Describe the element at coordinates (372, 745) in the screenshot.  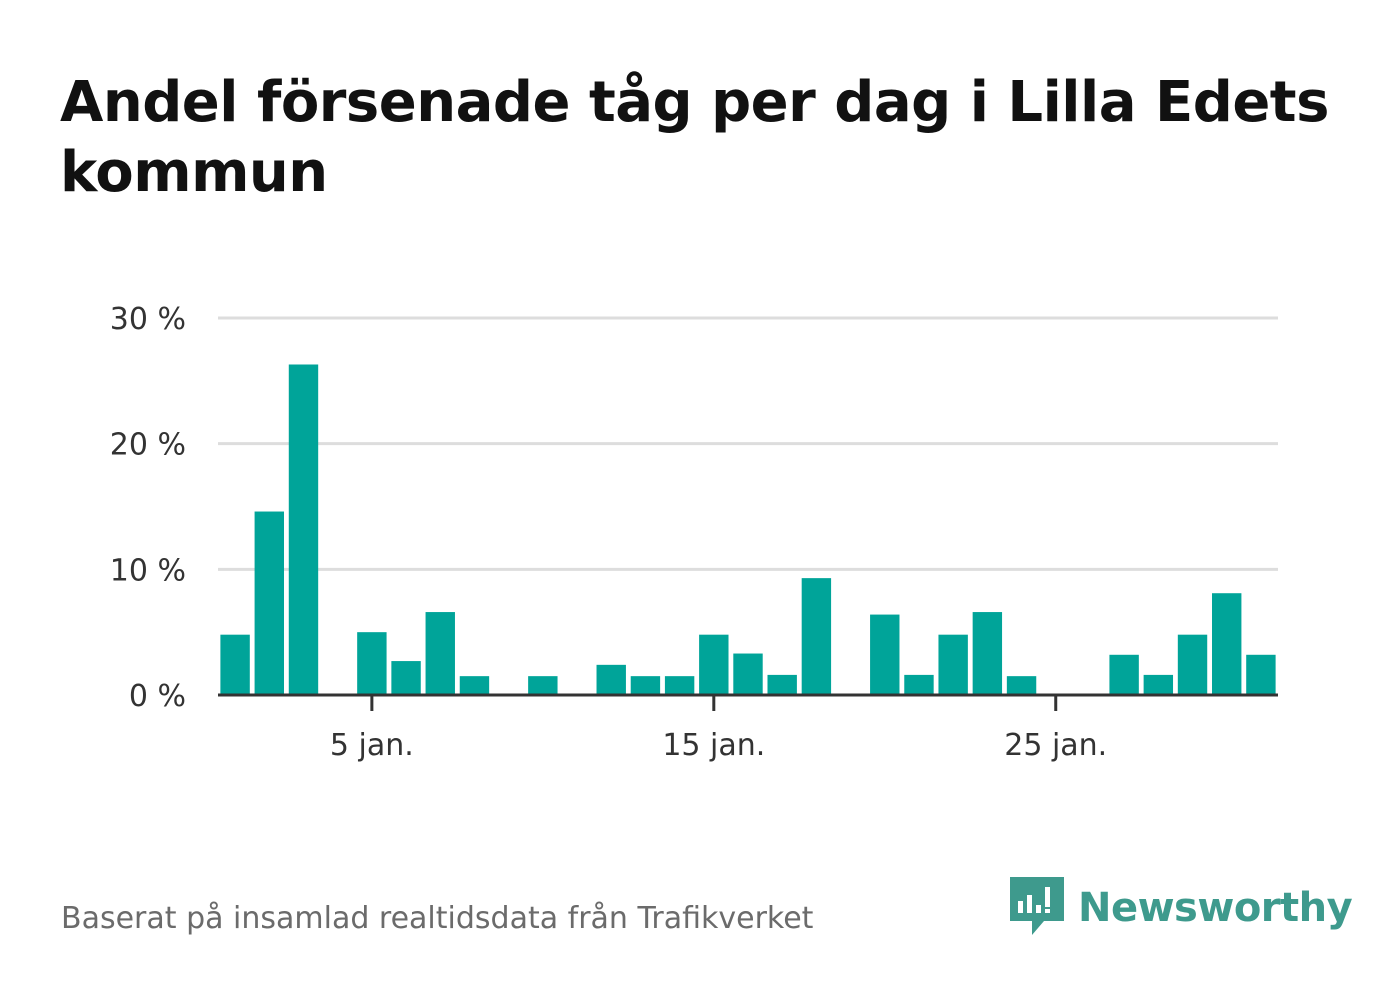
I see `x-tick-label: 5 jan.` at that location.